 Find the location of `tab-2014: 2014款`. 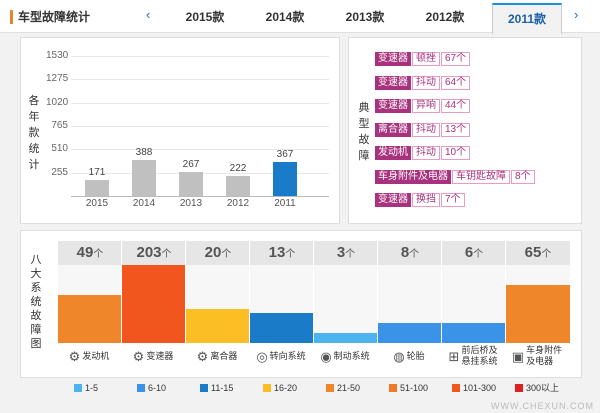

tab-2014: 2014款 is located at coordinates (285, 17).